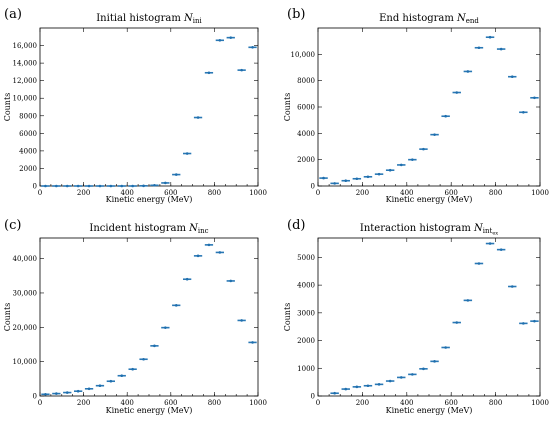 The image size is (550, 423). I want to click on y-tick-label: 16,000, so click(25, 46).